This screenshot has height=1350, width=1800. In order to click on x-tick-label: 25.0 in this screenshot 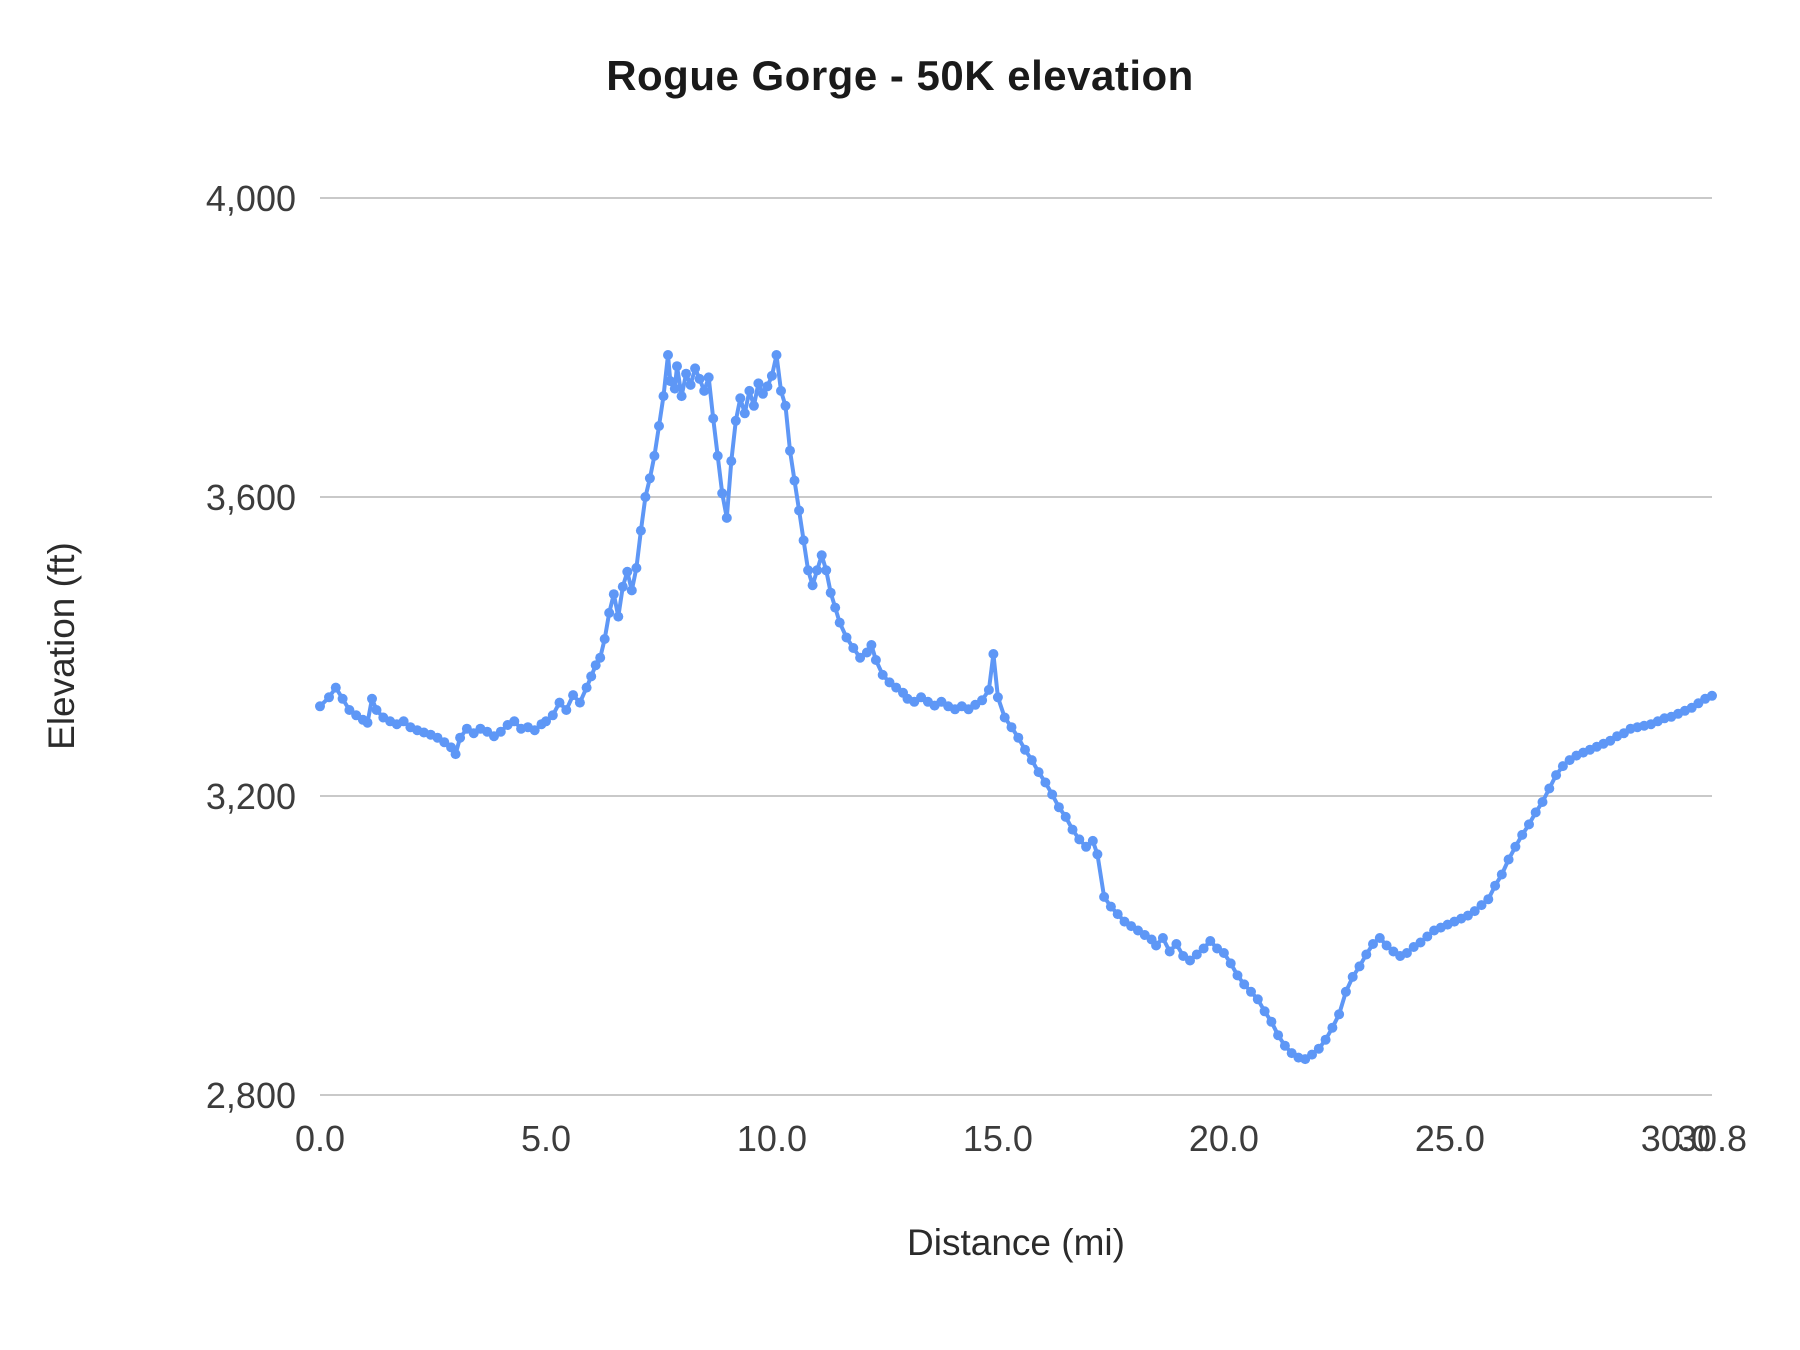, I will do `click(1450, 1138)`.